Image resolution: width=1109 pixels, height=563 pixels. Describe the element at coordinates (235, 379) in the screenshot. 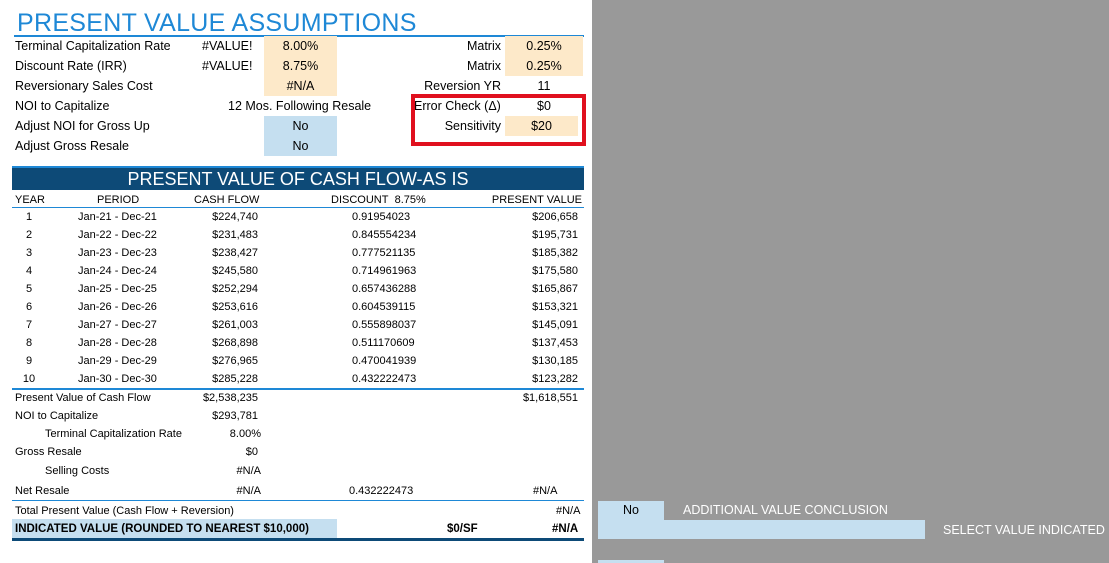

I see `row-cash-flow: $285,228` at that location.